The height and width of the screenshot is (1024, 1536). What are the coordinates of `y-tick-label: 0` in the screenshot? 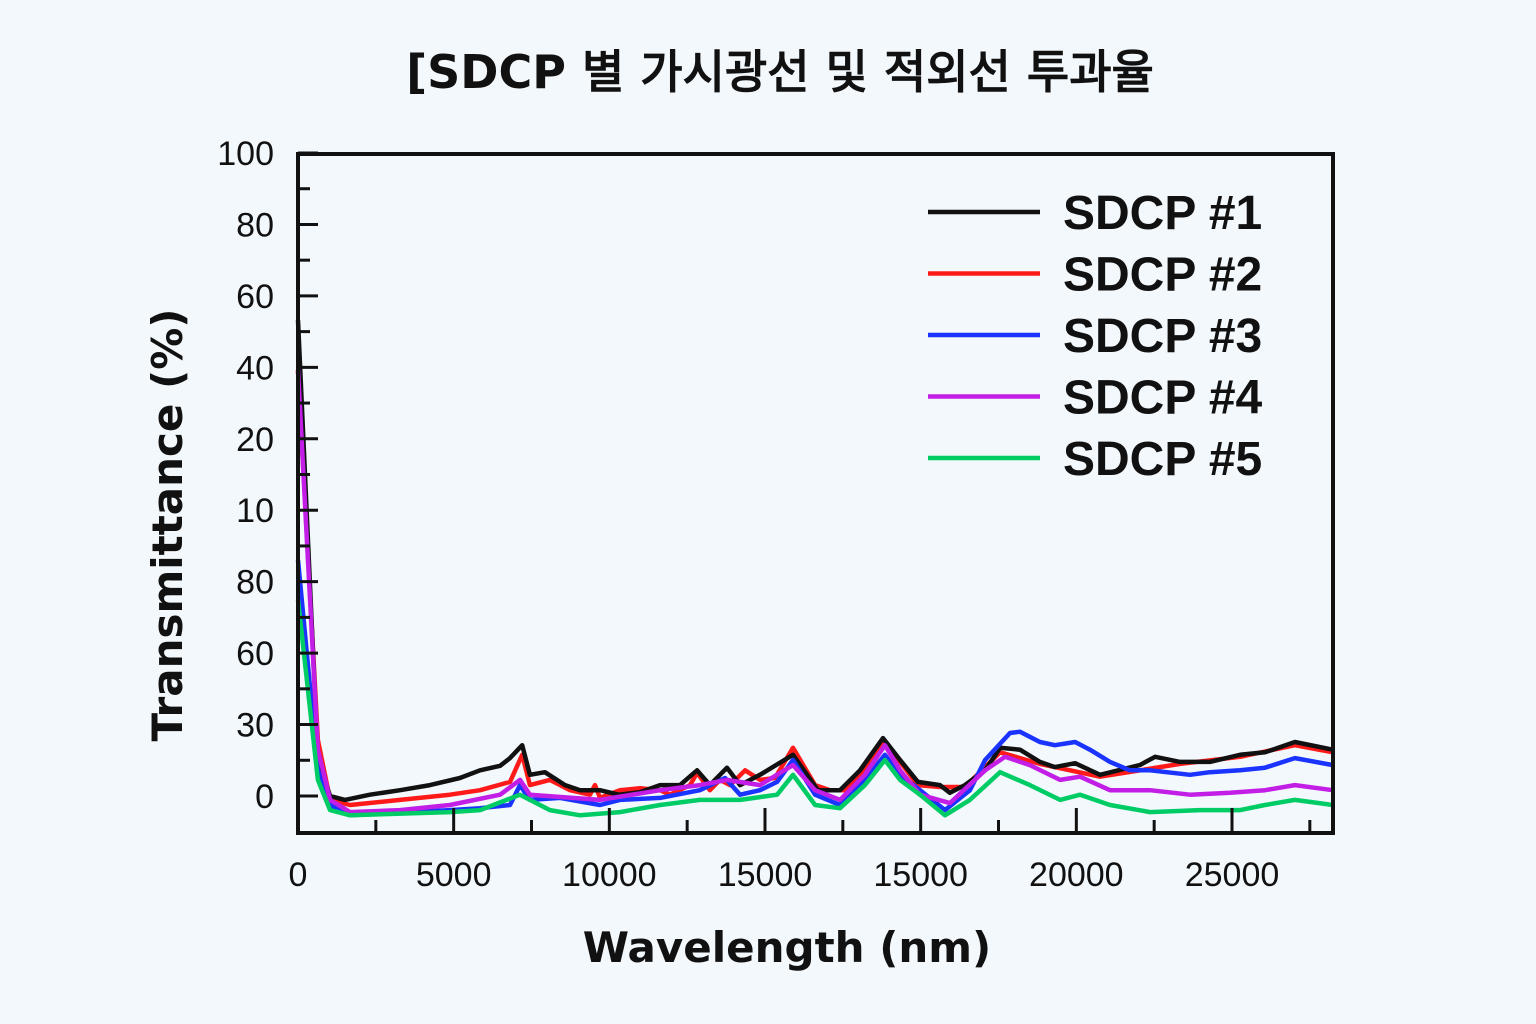 It's located at (264, 797).